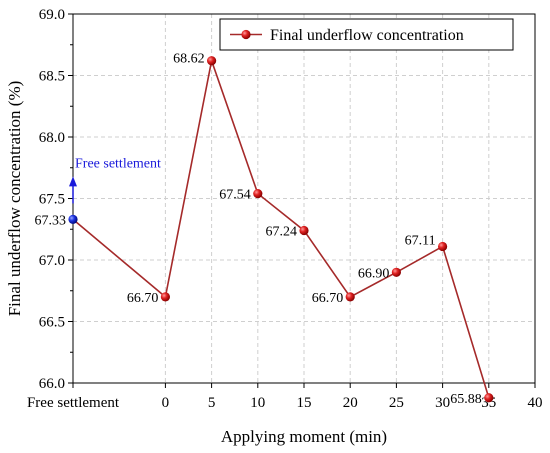 The height and width of the screenshot is (453, 550). What do you see at coordinates (396, 403) in the screenshot?
I see `x-tick-label: 25` at bounding box center [396, 403].